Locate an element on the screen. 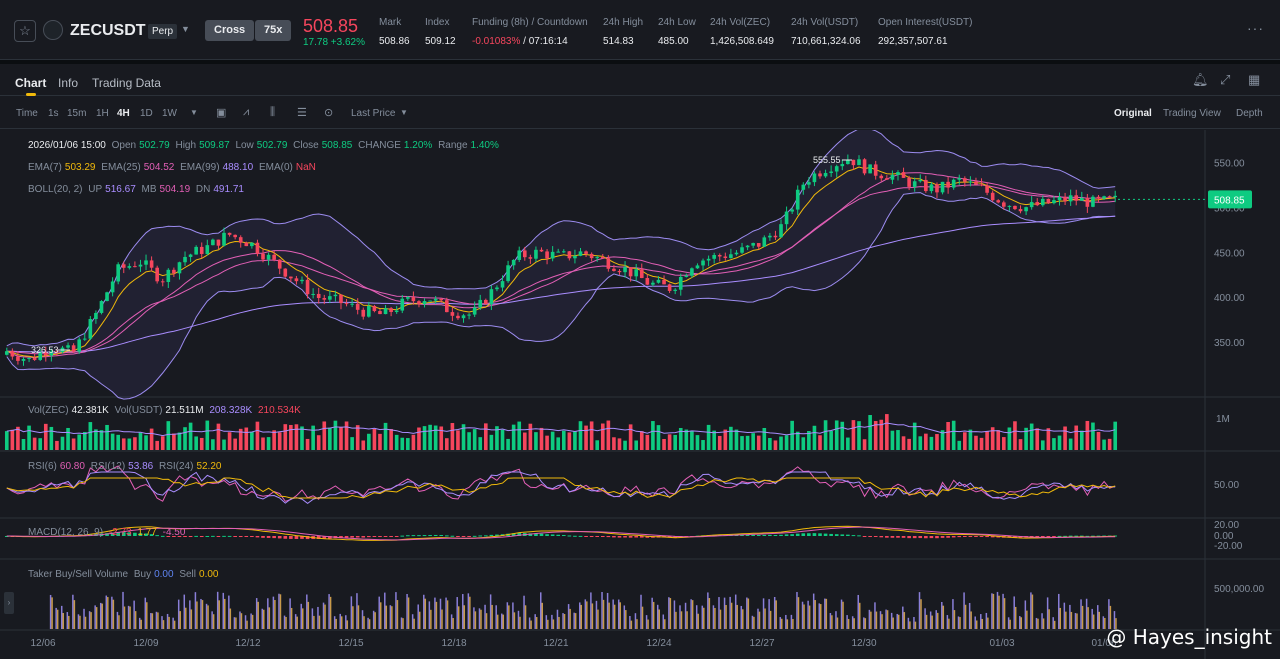 The height and width of the screenshot is (659, 1280). favorite-star-icon: ☆ is located at coordinates (25, 31).